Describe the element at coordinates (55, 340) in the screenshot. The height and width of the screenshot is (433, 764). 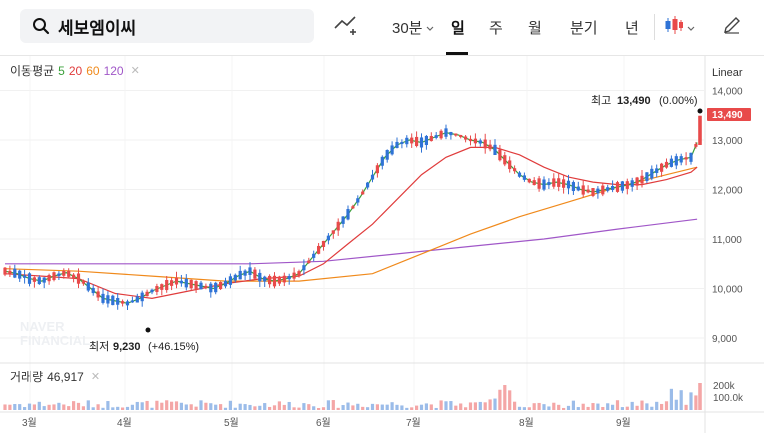
I see `watermark-line-2: FINANCIAL` at that location.